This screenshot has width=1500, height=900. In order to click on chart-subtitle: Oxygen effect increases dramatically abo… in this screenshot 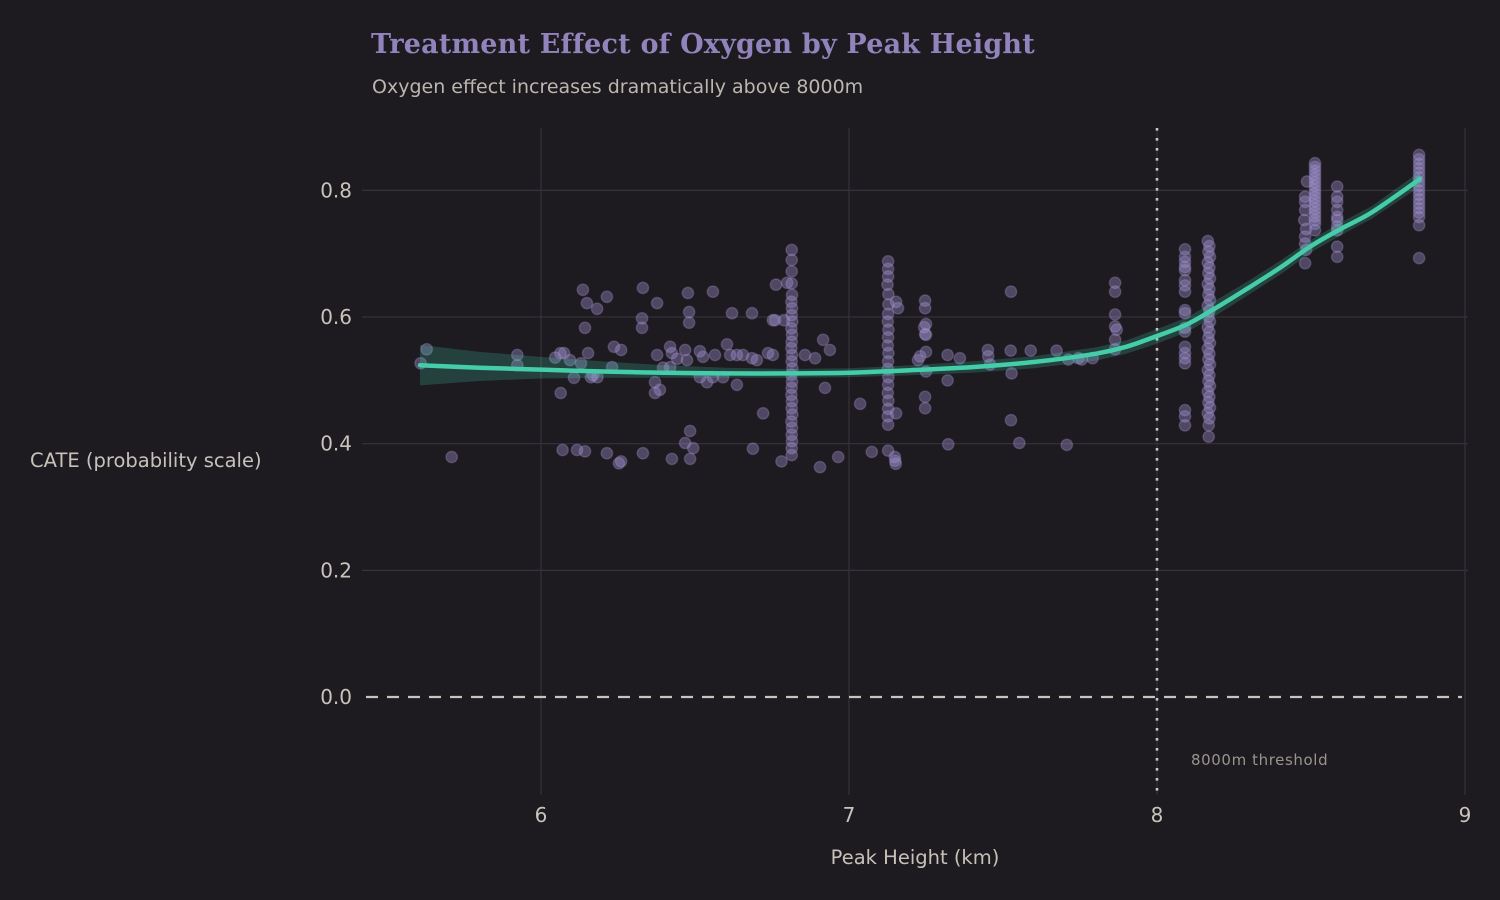, I will do `click(618, 87)`.